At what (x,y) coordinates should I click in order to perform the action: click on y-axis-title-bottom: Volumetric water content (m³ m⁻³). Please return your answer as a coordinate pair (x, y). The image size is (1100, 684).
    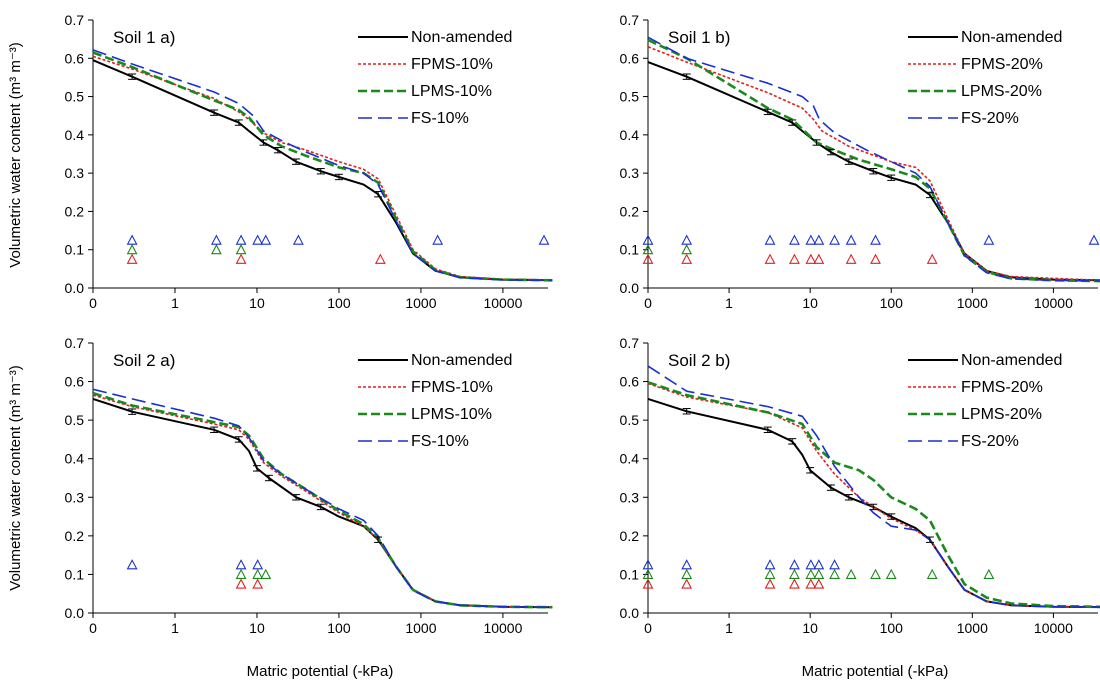
    Looking at the image, I should click on (15, 477).